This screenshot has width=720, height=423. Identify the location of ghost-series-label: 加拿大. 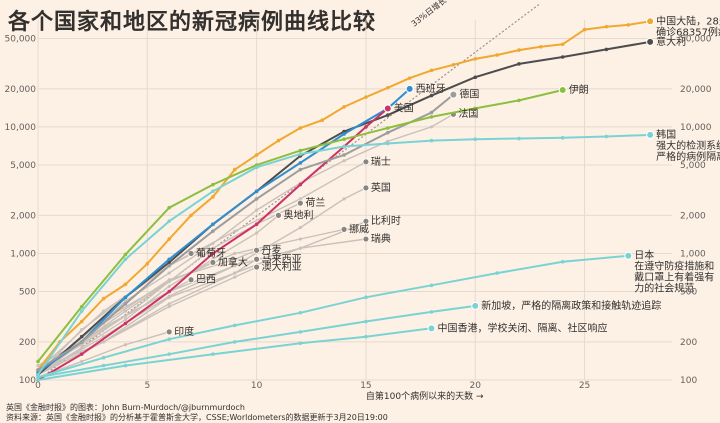
(233, 261).